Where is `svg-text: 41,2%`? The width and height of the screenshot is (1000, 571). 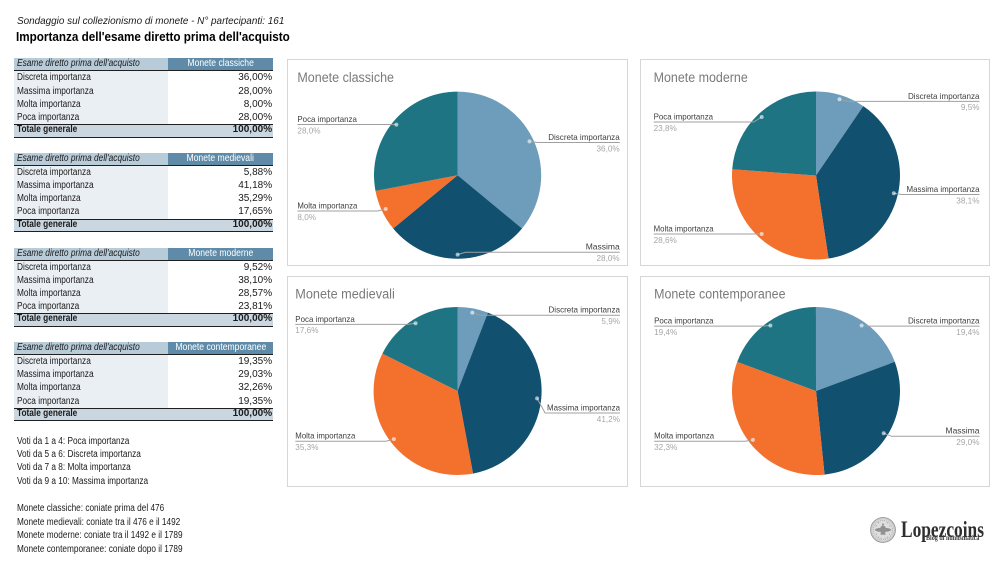 svg-text: 41,2% is located at coordinates (609, 419).